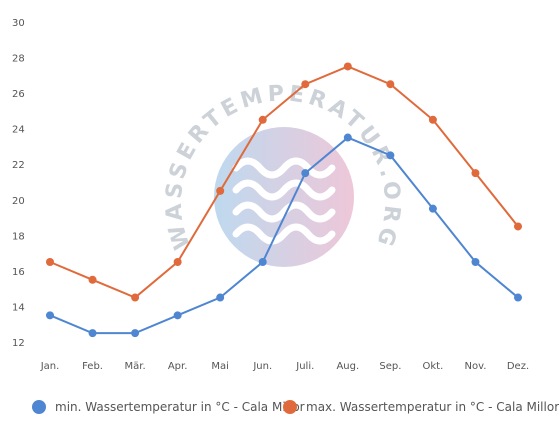 The image size is (559, 432). I want to click on y-tick-label: 16, so click(18, 272).